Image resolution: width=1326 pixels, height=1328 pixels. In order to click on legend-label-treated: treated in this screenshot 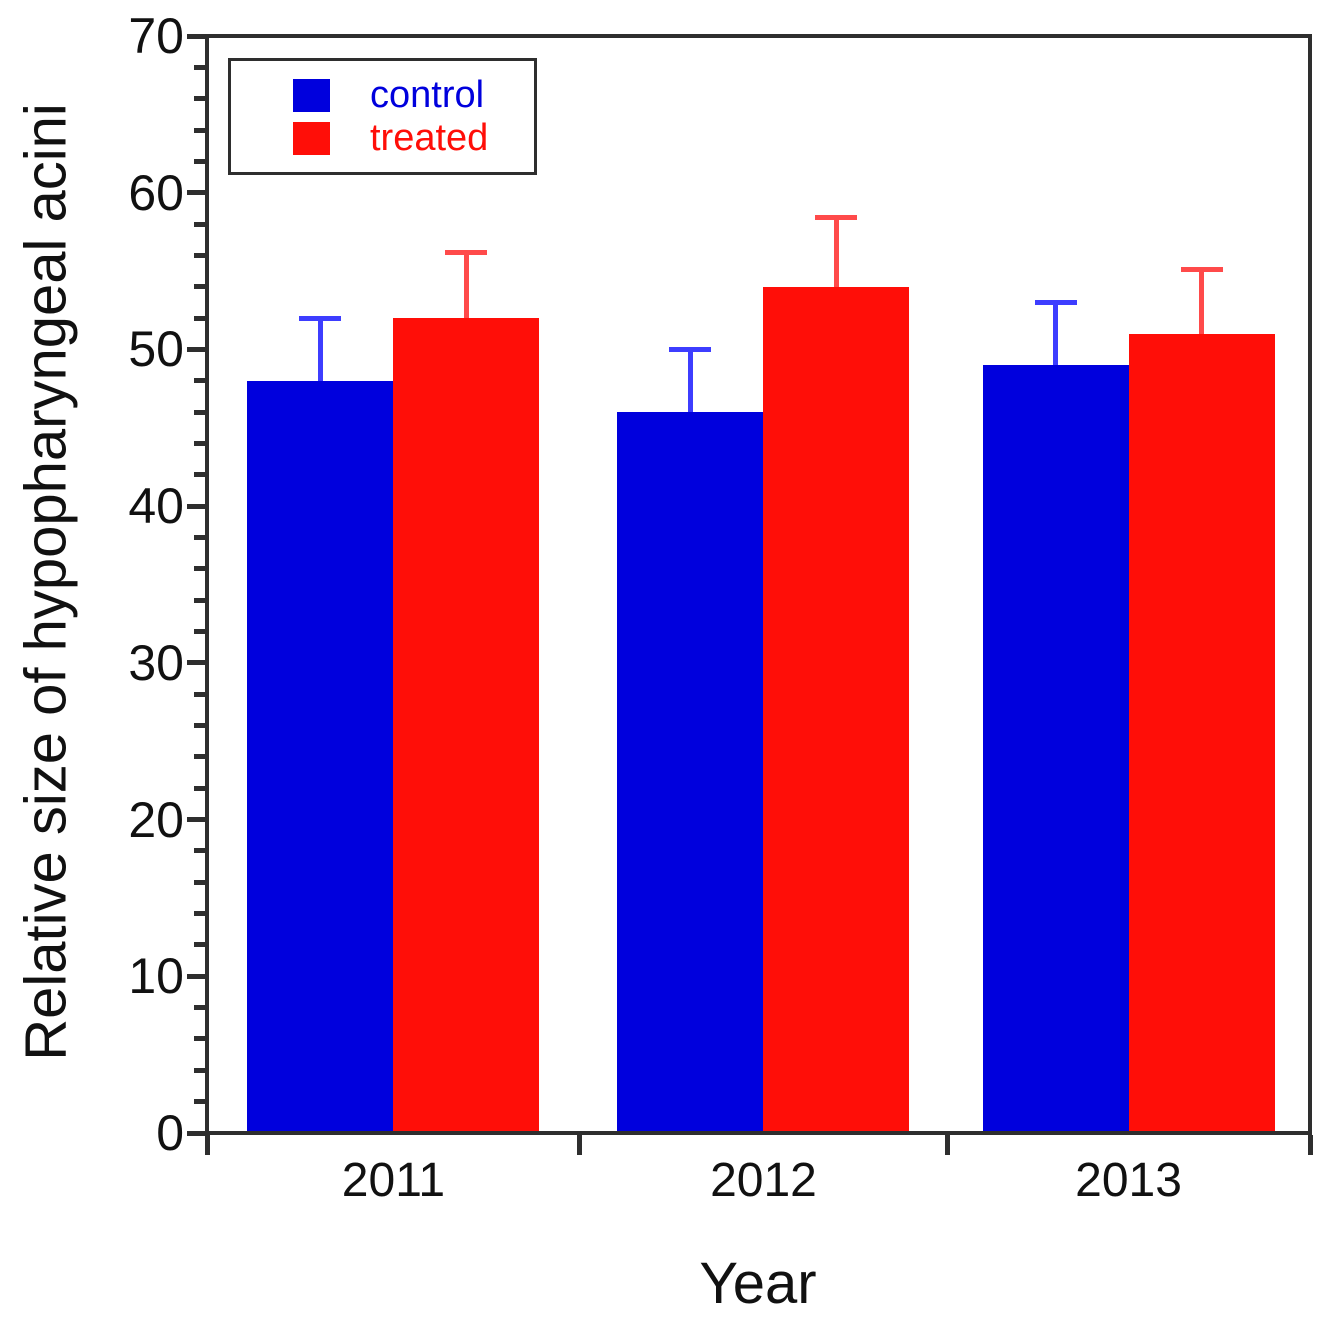, I will do `click(429, 138)`.